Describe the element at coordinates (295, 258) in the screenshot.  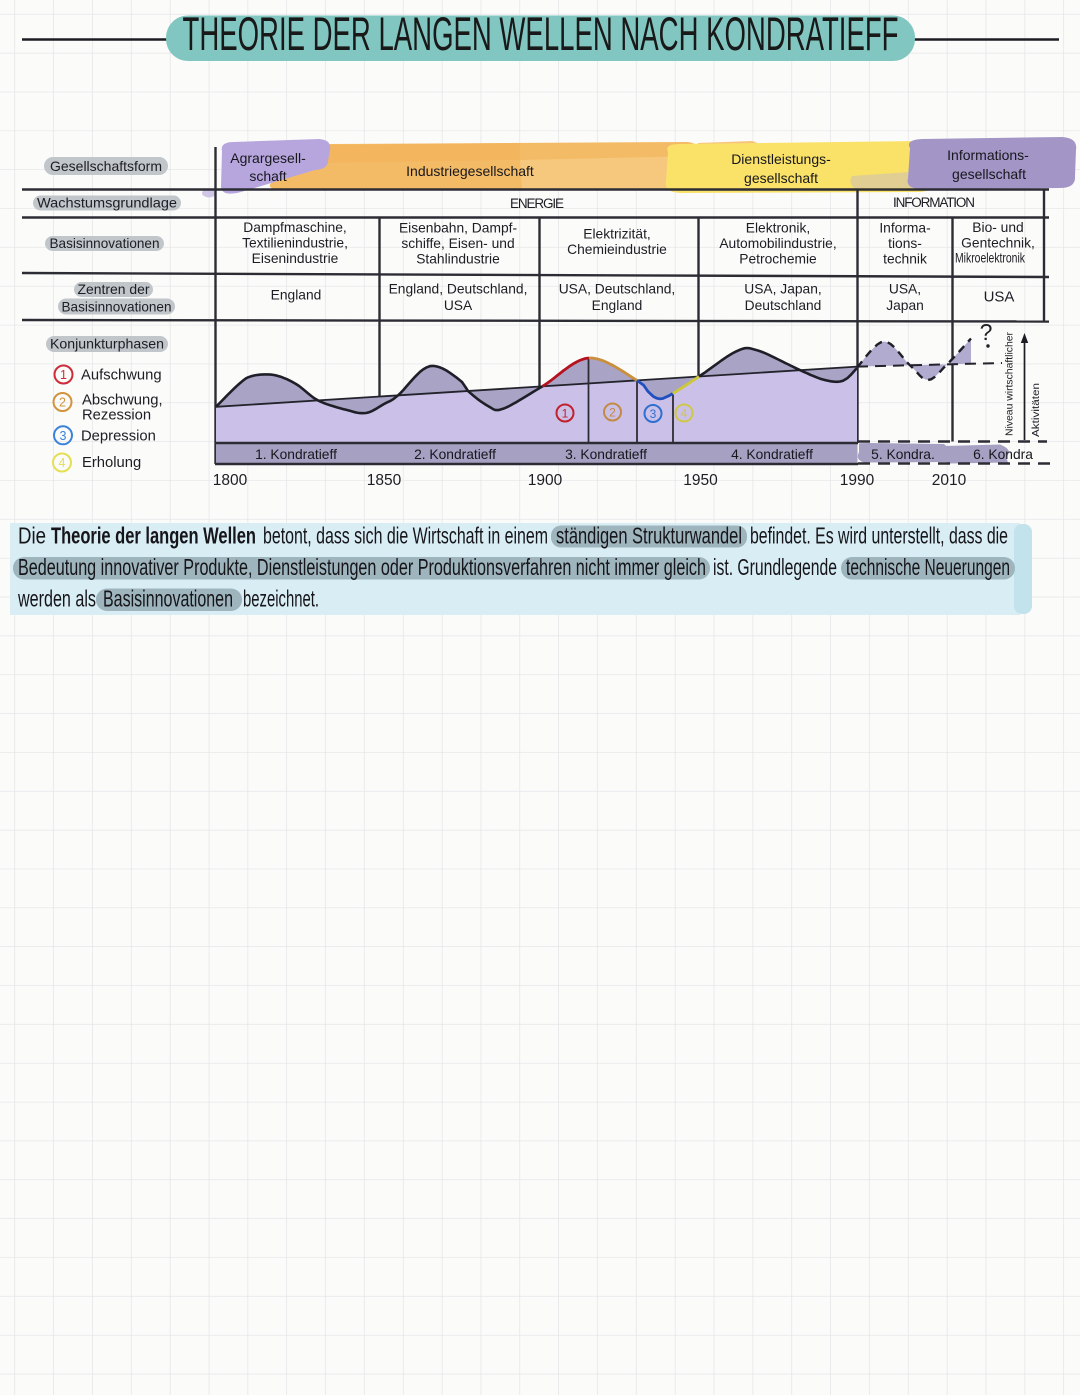
I see `svg-text: Eisenindustrie` at that location.